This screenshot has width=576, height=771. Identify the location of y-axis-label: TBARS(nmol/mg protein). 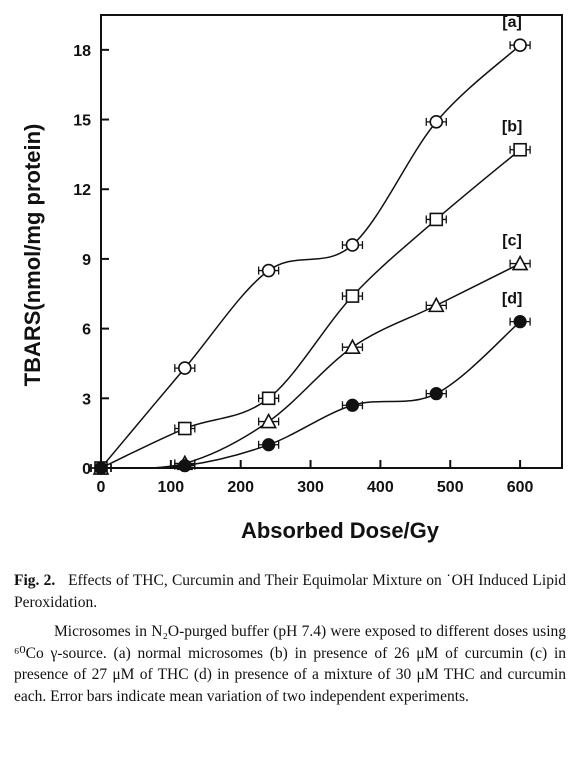
(32, 255).